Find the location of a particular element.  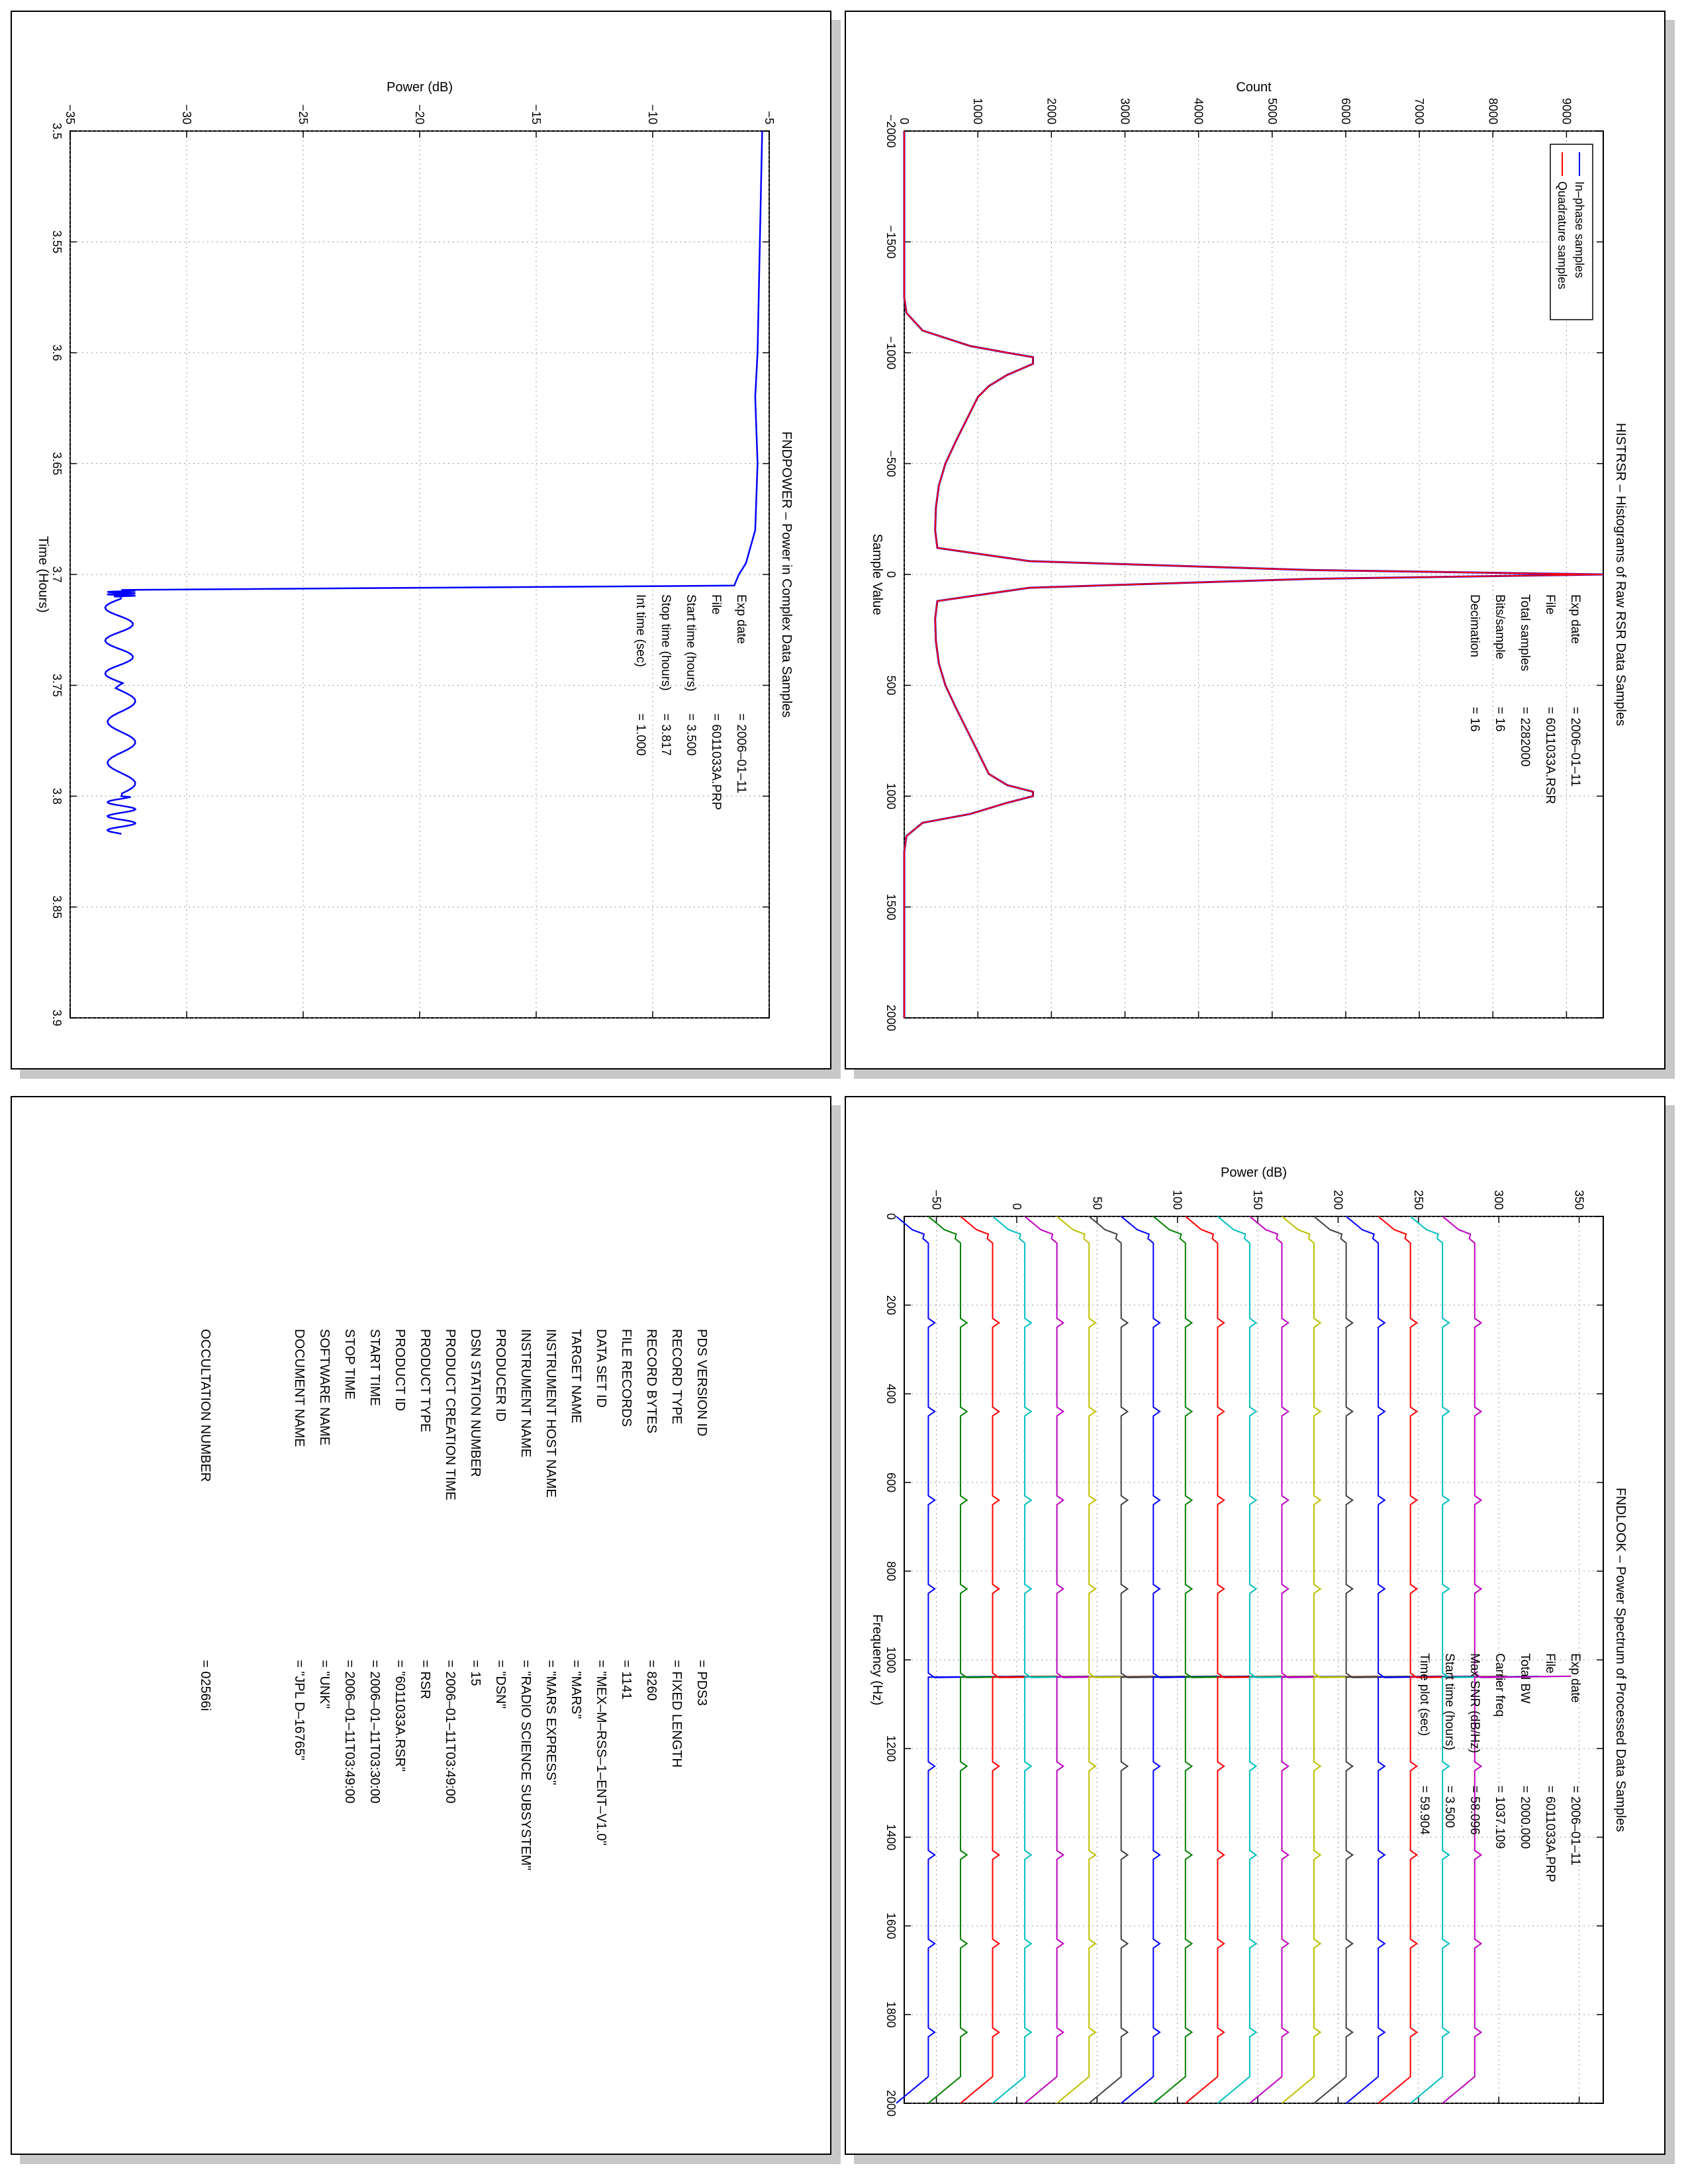

x-axis-label: Sample Value is located at coordinates (877, 574).